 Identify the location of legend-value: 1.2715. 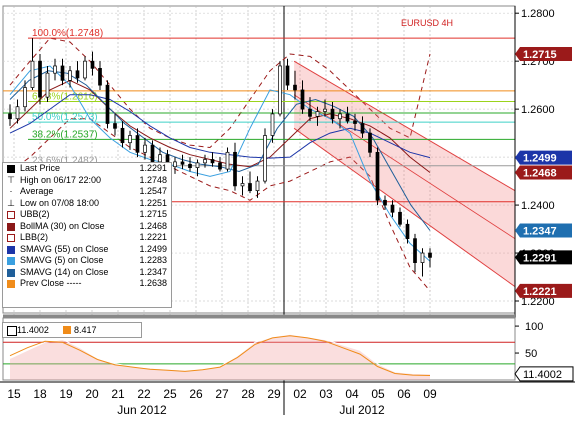
(153, 214).